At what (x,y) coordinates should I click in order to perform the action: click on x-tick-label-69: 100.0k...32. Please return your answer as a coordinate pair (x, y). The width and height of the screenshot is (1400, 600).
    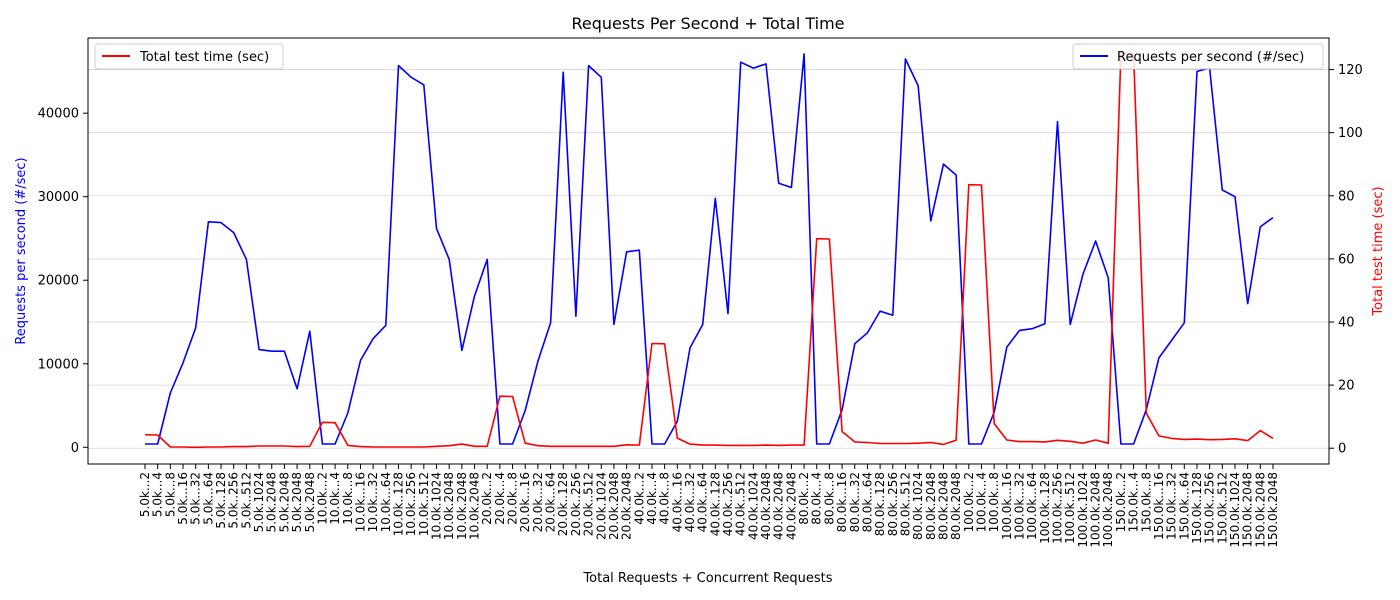
    Looking at the image, I should click on (1020, 506).